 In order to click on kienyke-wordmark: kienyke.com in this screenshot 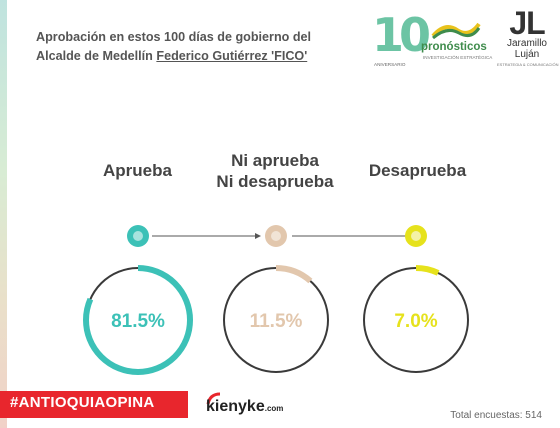, I will do `click(244, 407)`.